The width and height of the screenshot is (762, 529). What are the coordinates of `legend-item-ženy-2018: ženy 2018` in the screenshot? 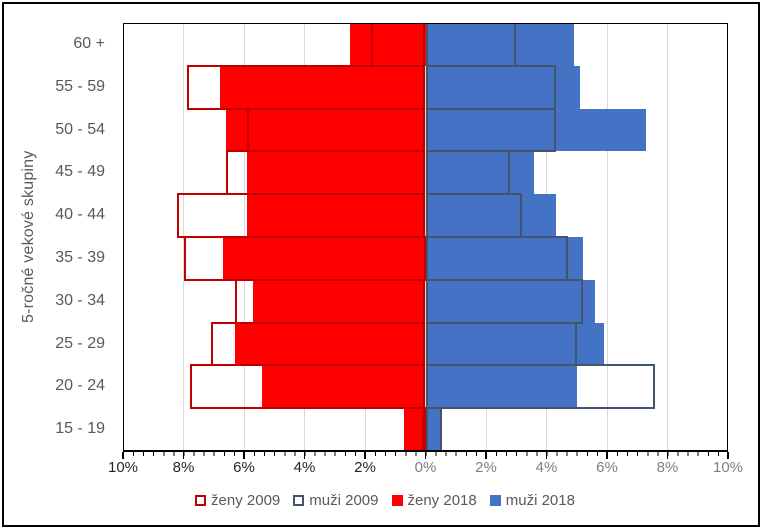 It's located at (434, 500).